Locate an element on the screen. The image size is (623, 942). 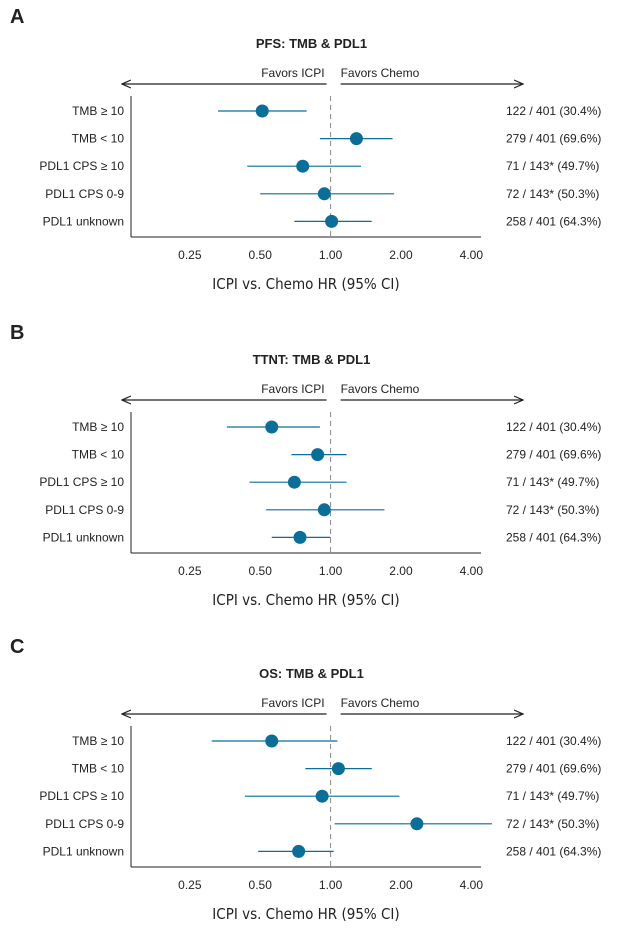
chart-title: OS: TMB & PDL1 is located at coordinates (311, 673).